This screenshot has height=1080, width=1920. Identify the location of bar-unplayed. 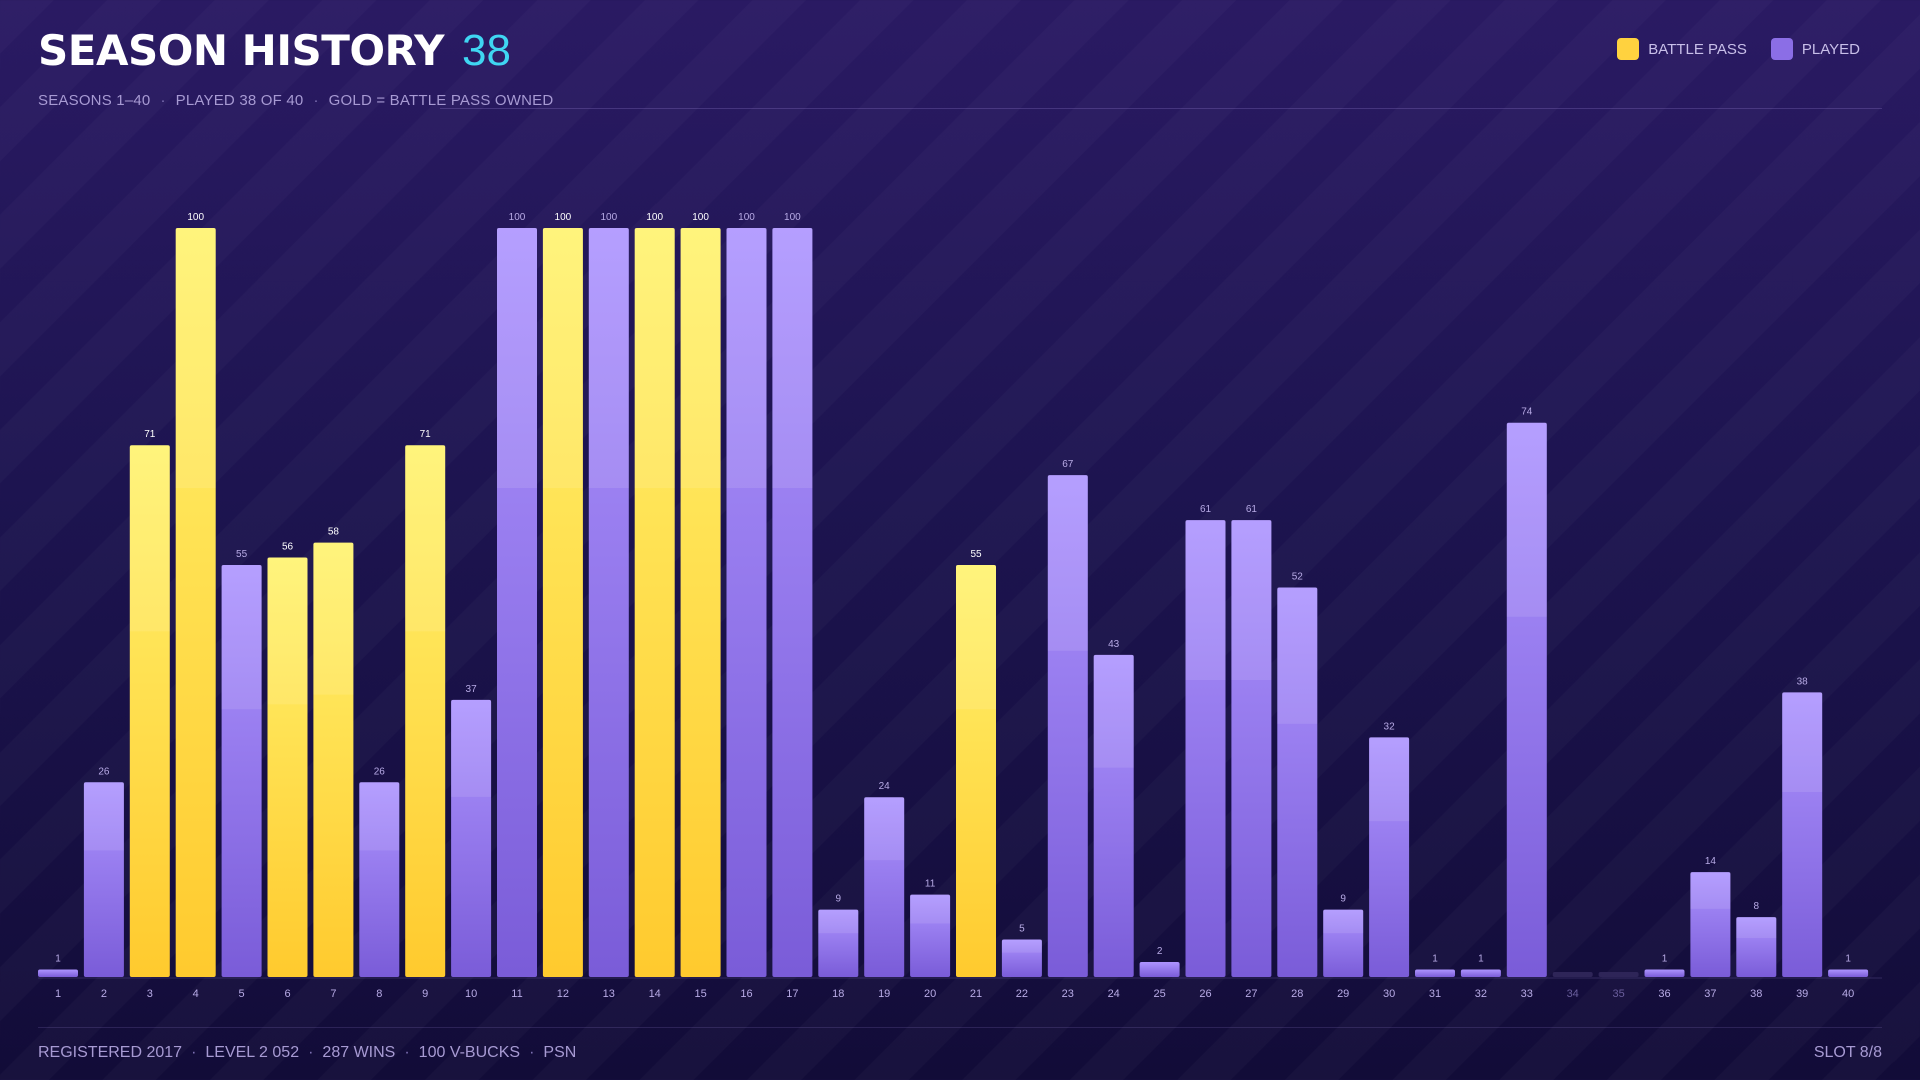
(1618, 974).